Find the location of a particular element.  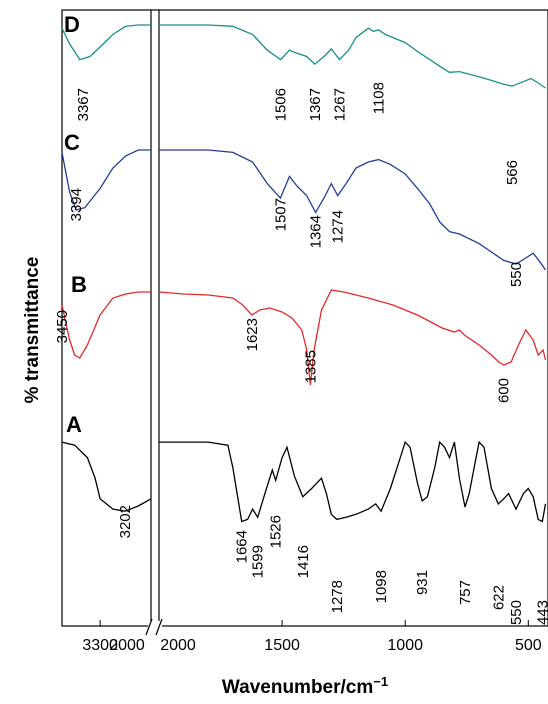

peak-label-a-931: 931 is located at coordinates (422, 582).